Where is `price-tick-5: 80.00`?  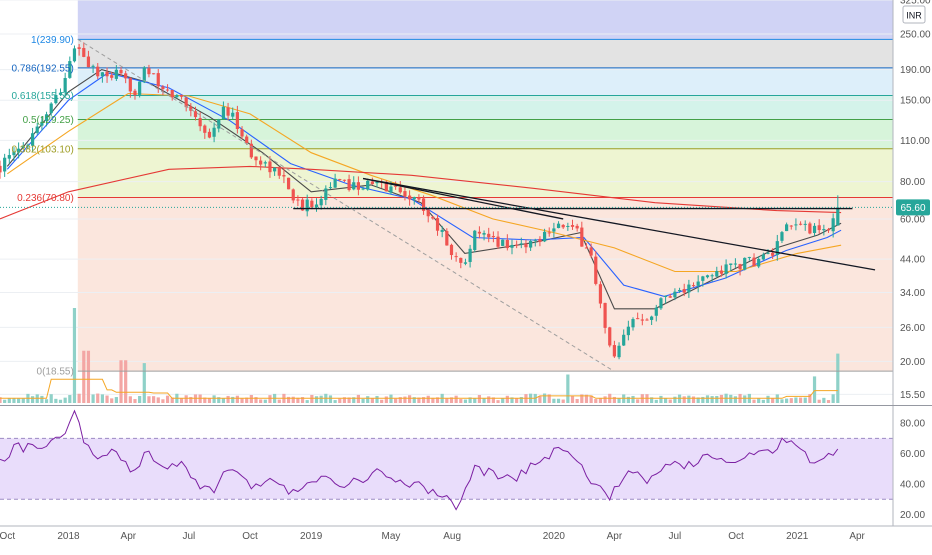 price-tick-5: 80.00 is located at coordinates (912, 182).